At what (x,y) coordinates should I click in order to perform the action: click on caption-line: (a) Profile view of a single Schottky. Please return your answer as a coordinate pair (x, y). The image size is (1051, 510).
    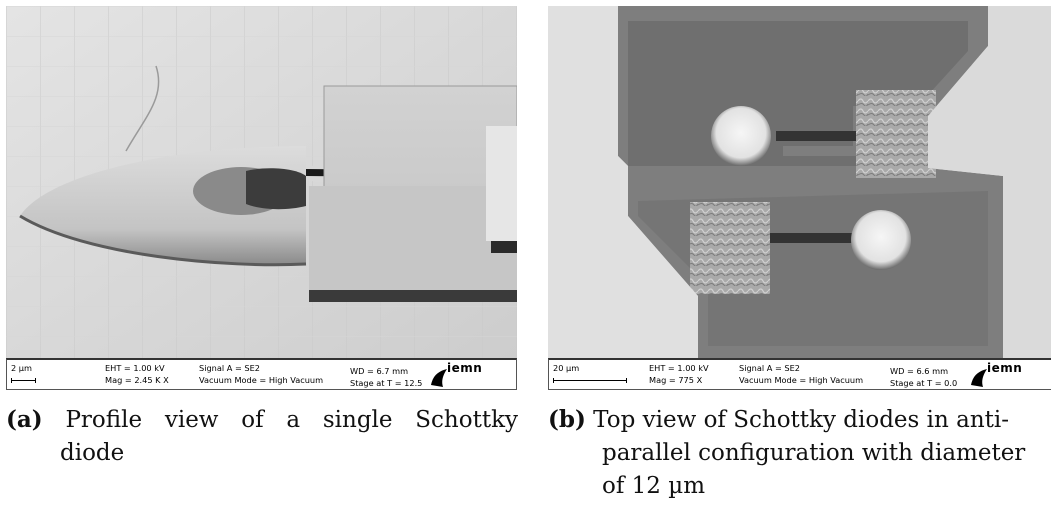
    Looking at the image, I should click on (262, 420).